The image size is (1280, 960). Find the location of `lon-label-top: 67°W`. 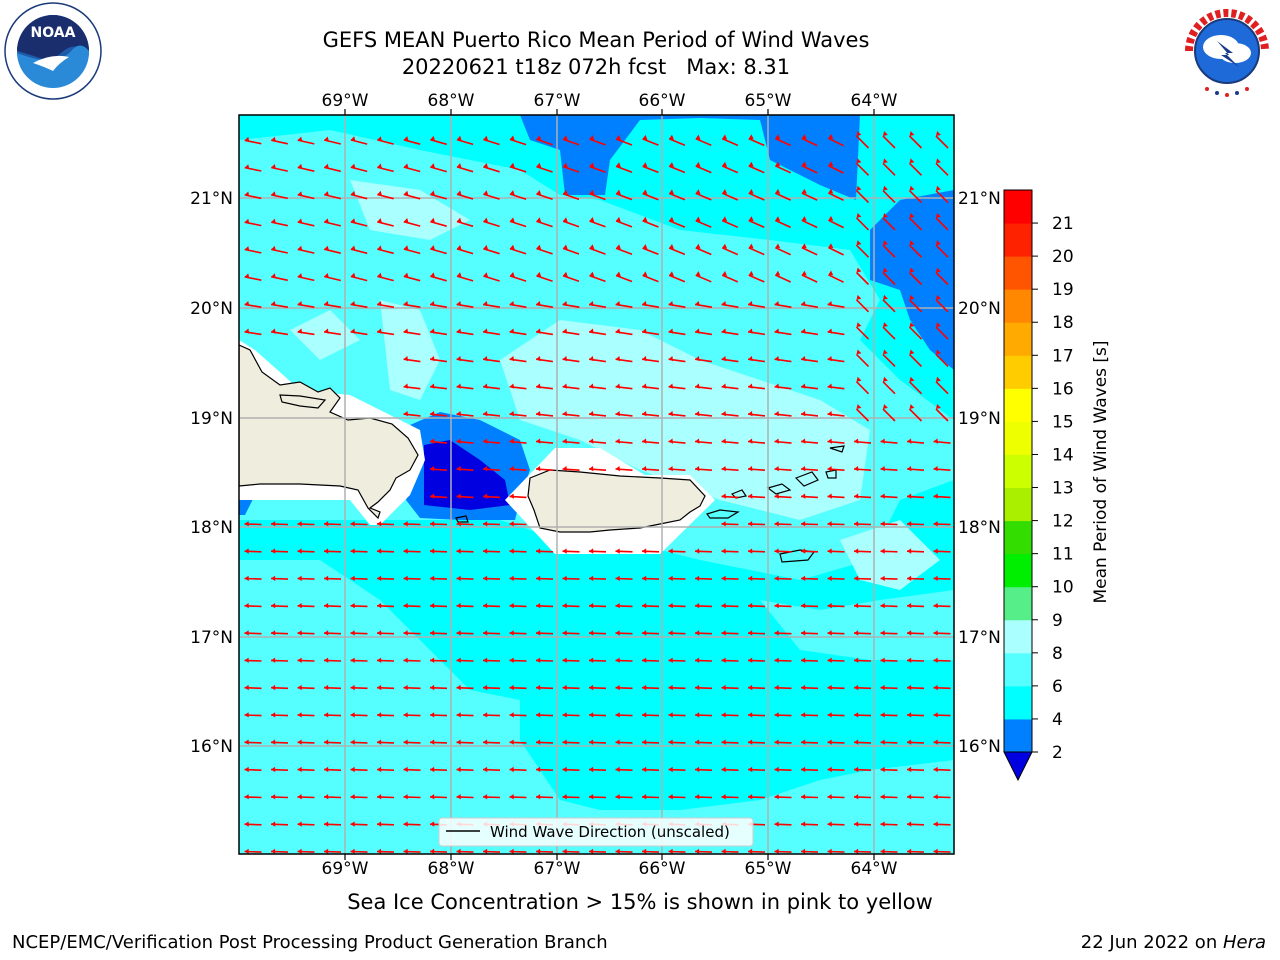

lon-label-top: 67°W is located at coordinates (557, 101).